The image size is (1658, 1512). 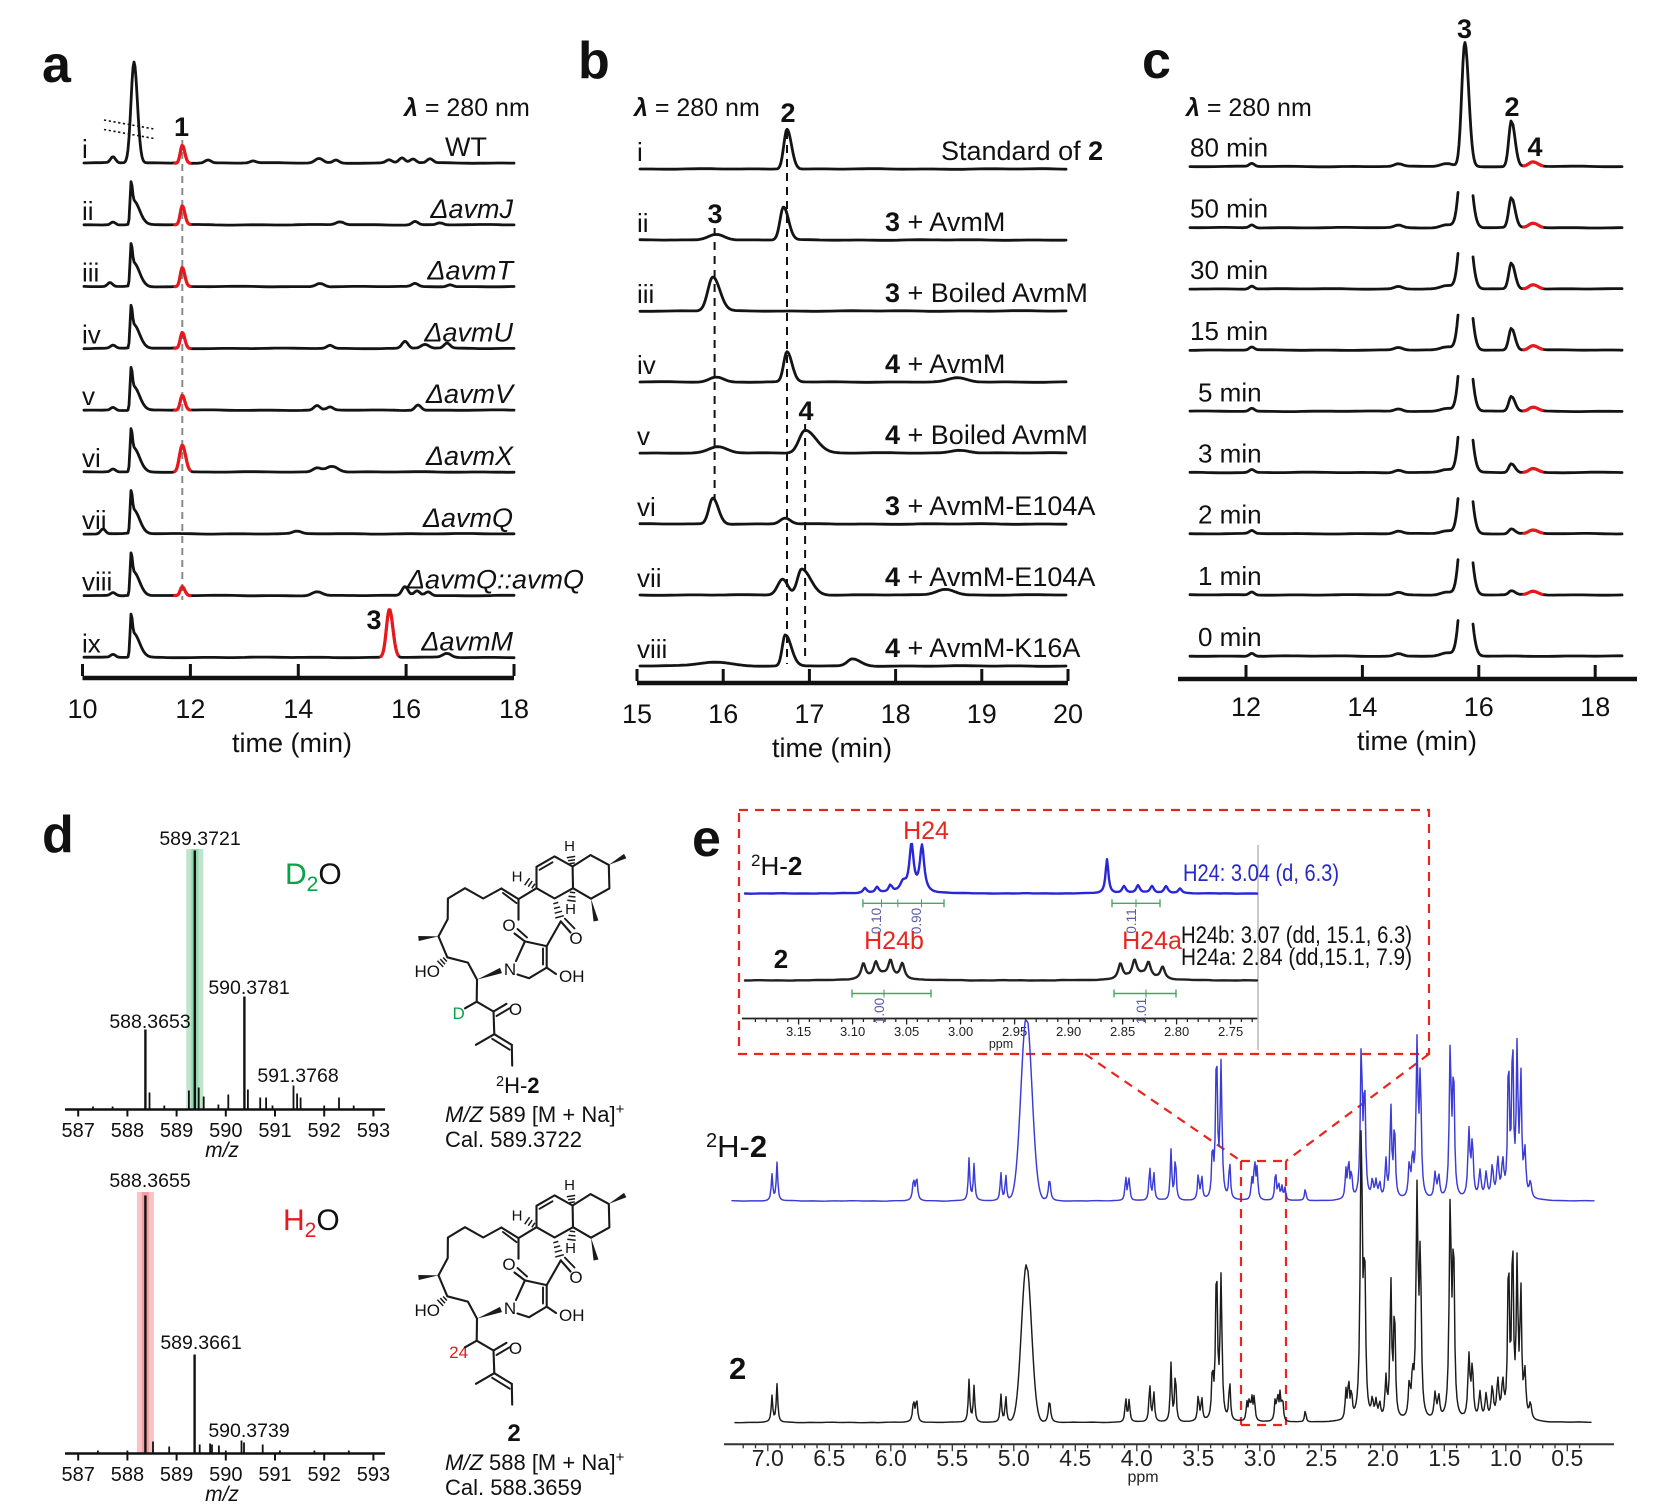 What do you see at coordinates (809, 714) in the screenshot?
I see `svg-text: 17` at bounding box center [809, 714].